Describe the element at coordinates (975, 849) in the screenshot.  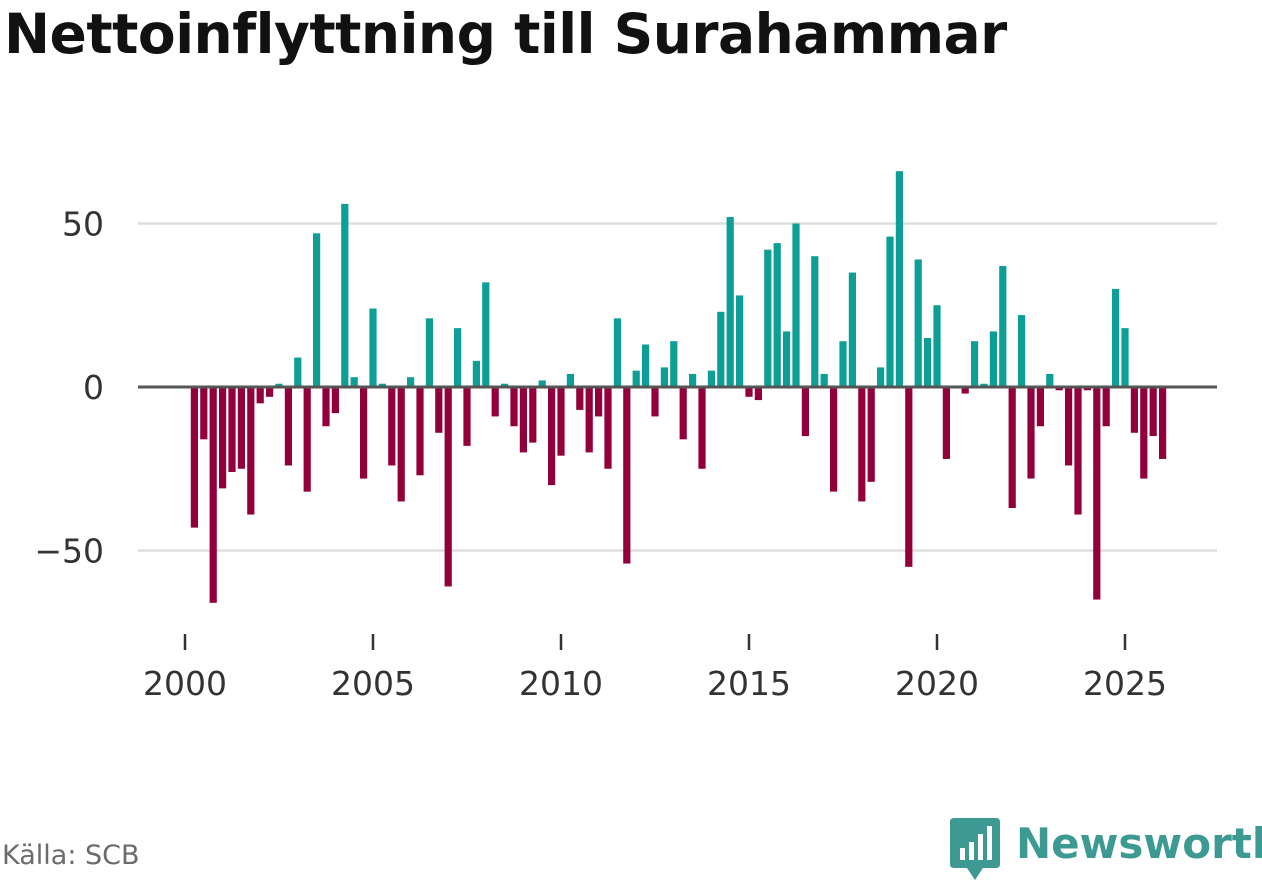
I see `newsworthy-logo-icon` at that location.